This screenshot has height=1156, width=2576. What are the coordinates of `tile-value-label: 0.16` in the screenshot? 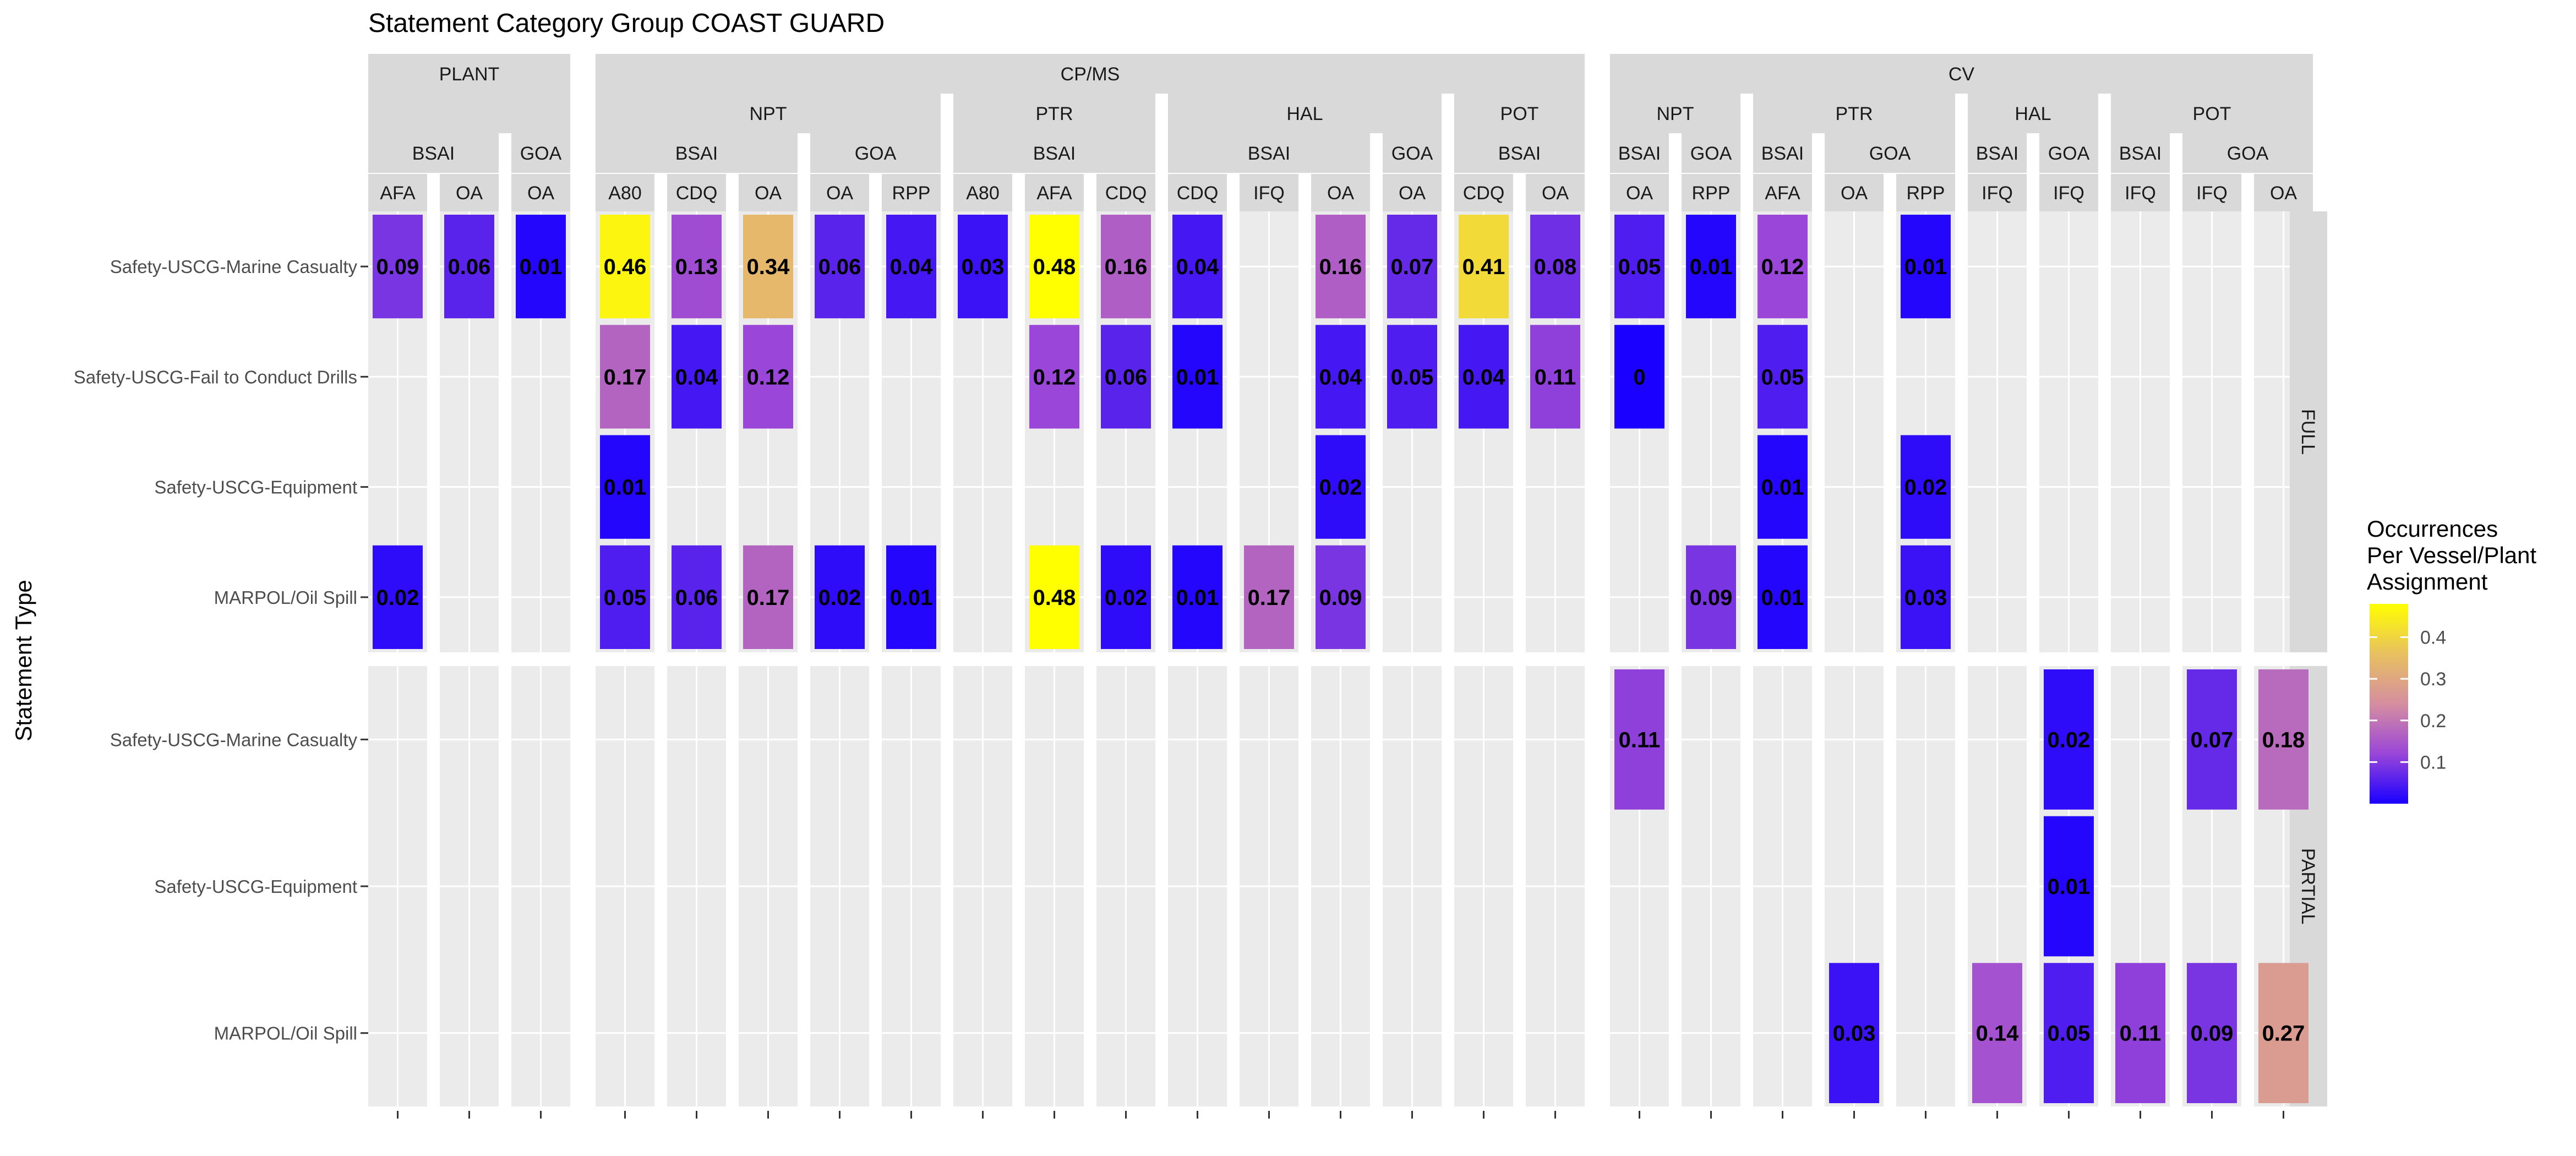 It's located at (1126, 267).